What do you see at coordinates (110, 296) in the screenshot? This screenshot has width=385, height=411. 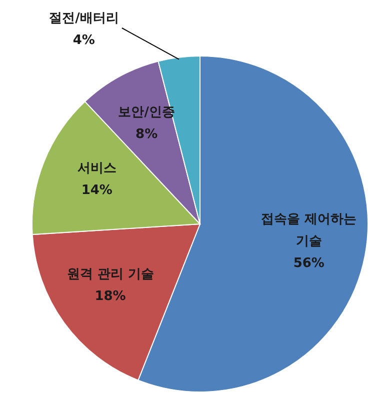 I see `data-label: 18%` at bounding box center [110, 296].